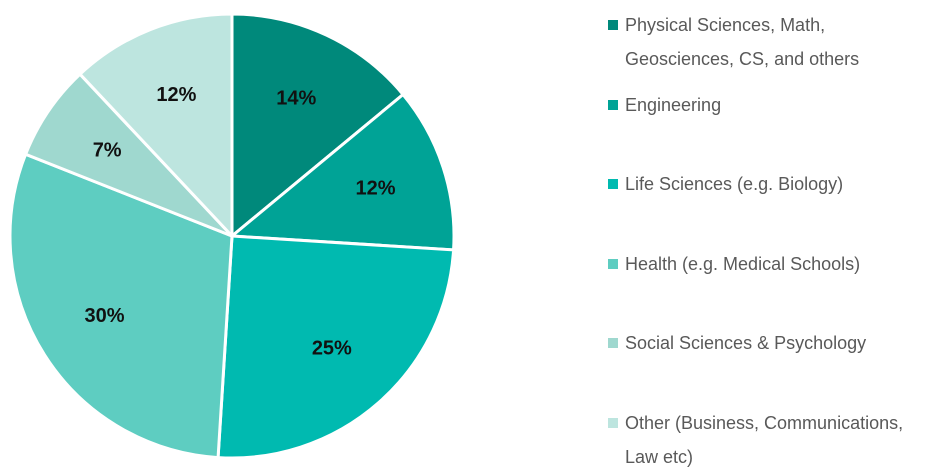 Image resolution: width=943 pixels, height=474 pixels. I want to click on legend-label: Social Sciences & Psychology, so click(746, 343).